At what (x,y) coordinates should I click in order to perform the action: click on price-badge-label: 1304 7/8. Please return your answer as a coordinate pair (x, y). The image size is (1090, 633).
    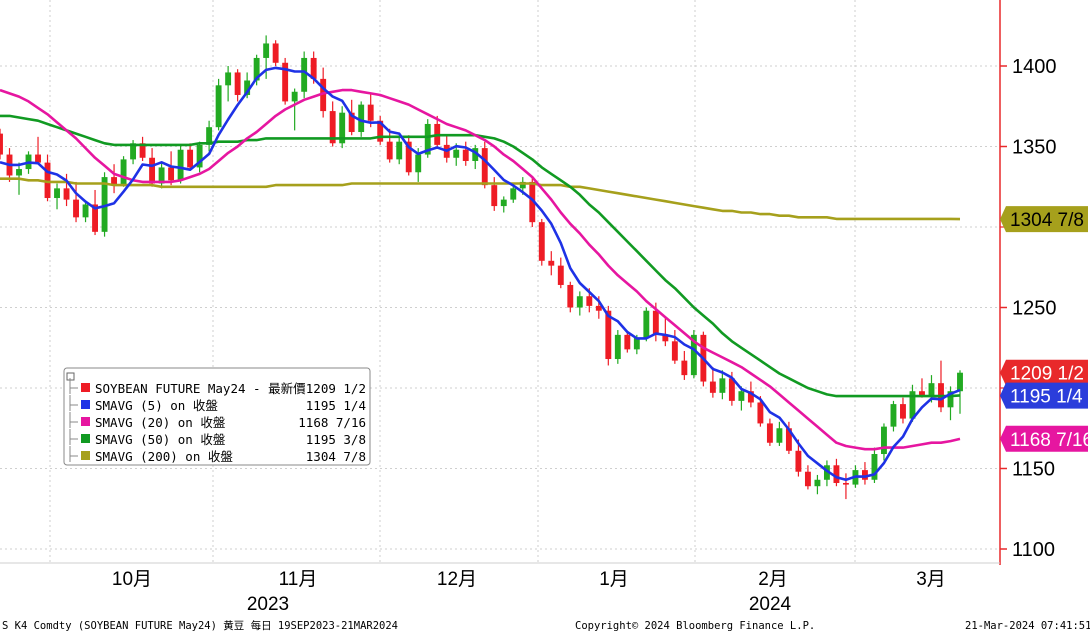
    Looking at the image, I should click on (1047, 220).